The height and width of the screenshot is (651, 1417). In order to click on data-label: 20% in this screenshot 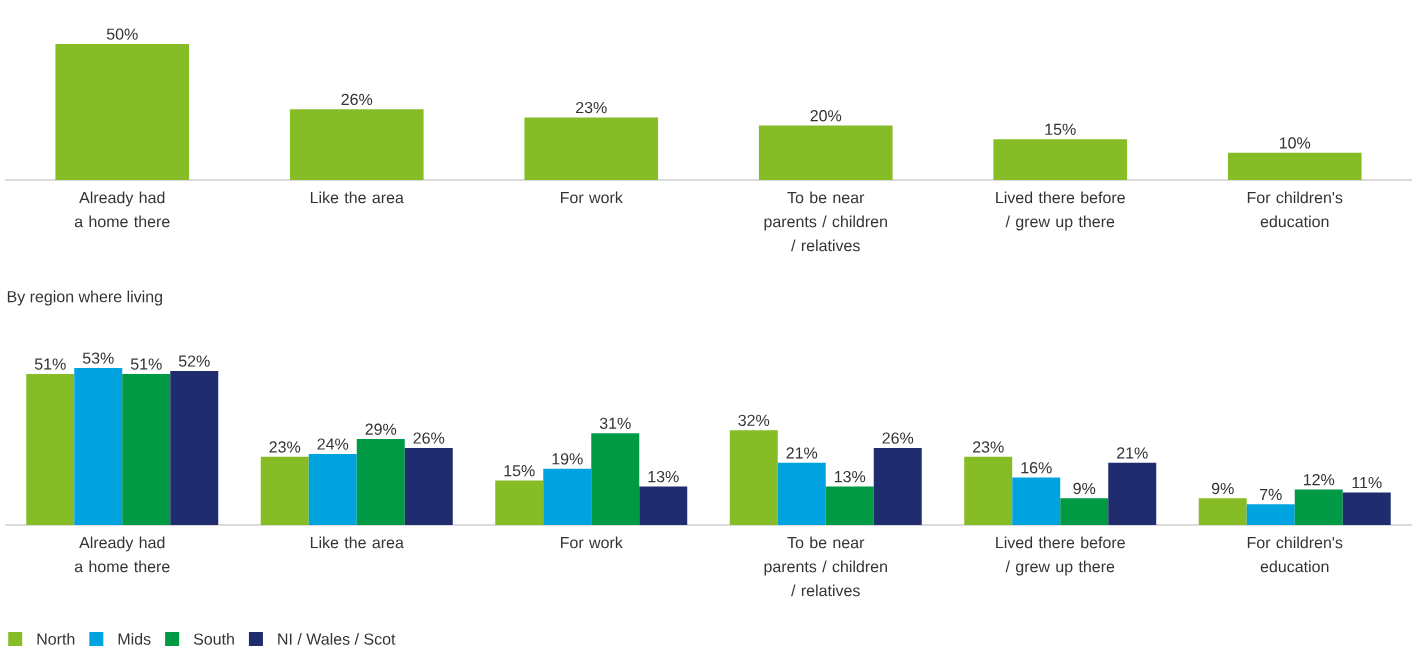, I will do `click(826, 116)`.